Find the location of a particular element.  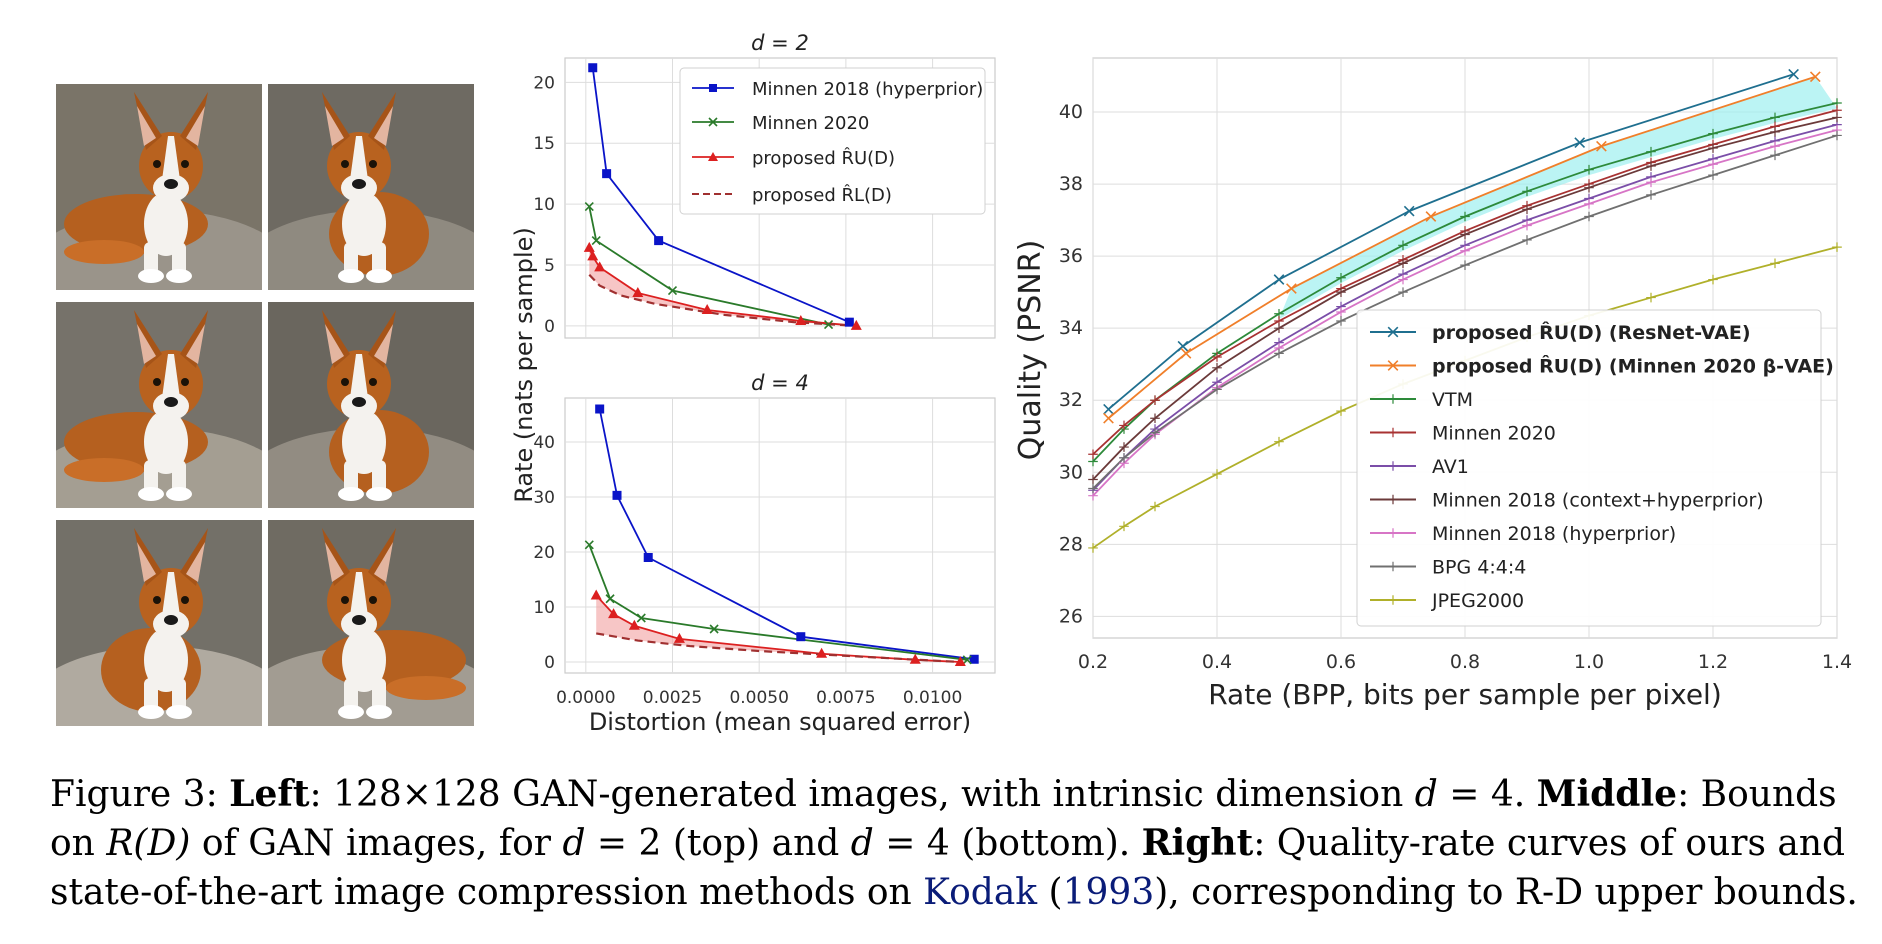

ytick-label: 36 is located at coordinates (1071, 256).